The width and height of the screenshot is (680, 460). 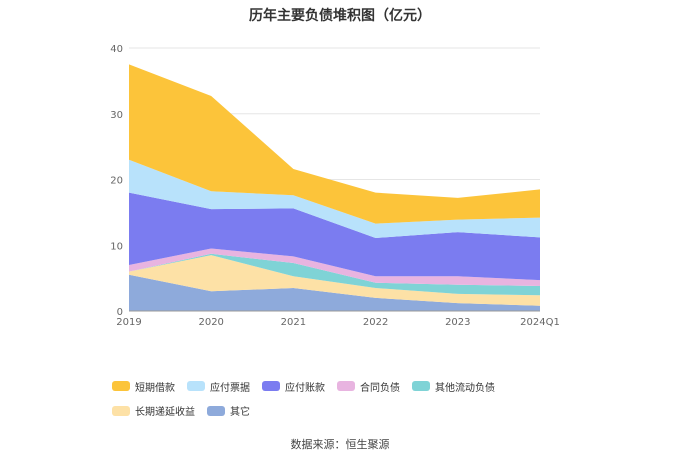 I want to click on y-tick-label: 0, so click(x=120, y=312).